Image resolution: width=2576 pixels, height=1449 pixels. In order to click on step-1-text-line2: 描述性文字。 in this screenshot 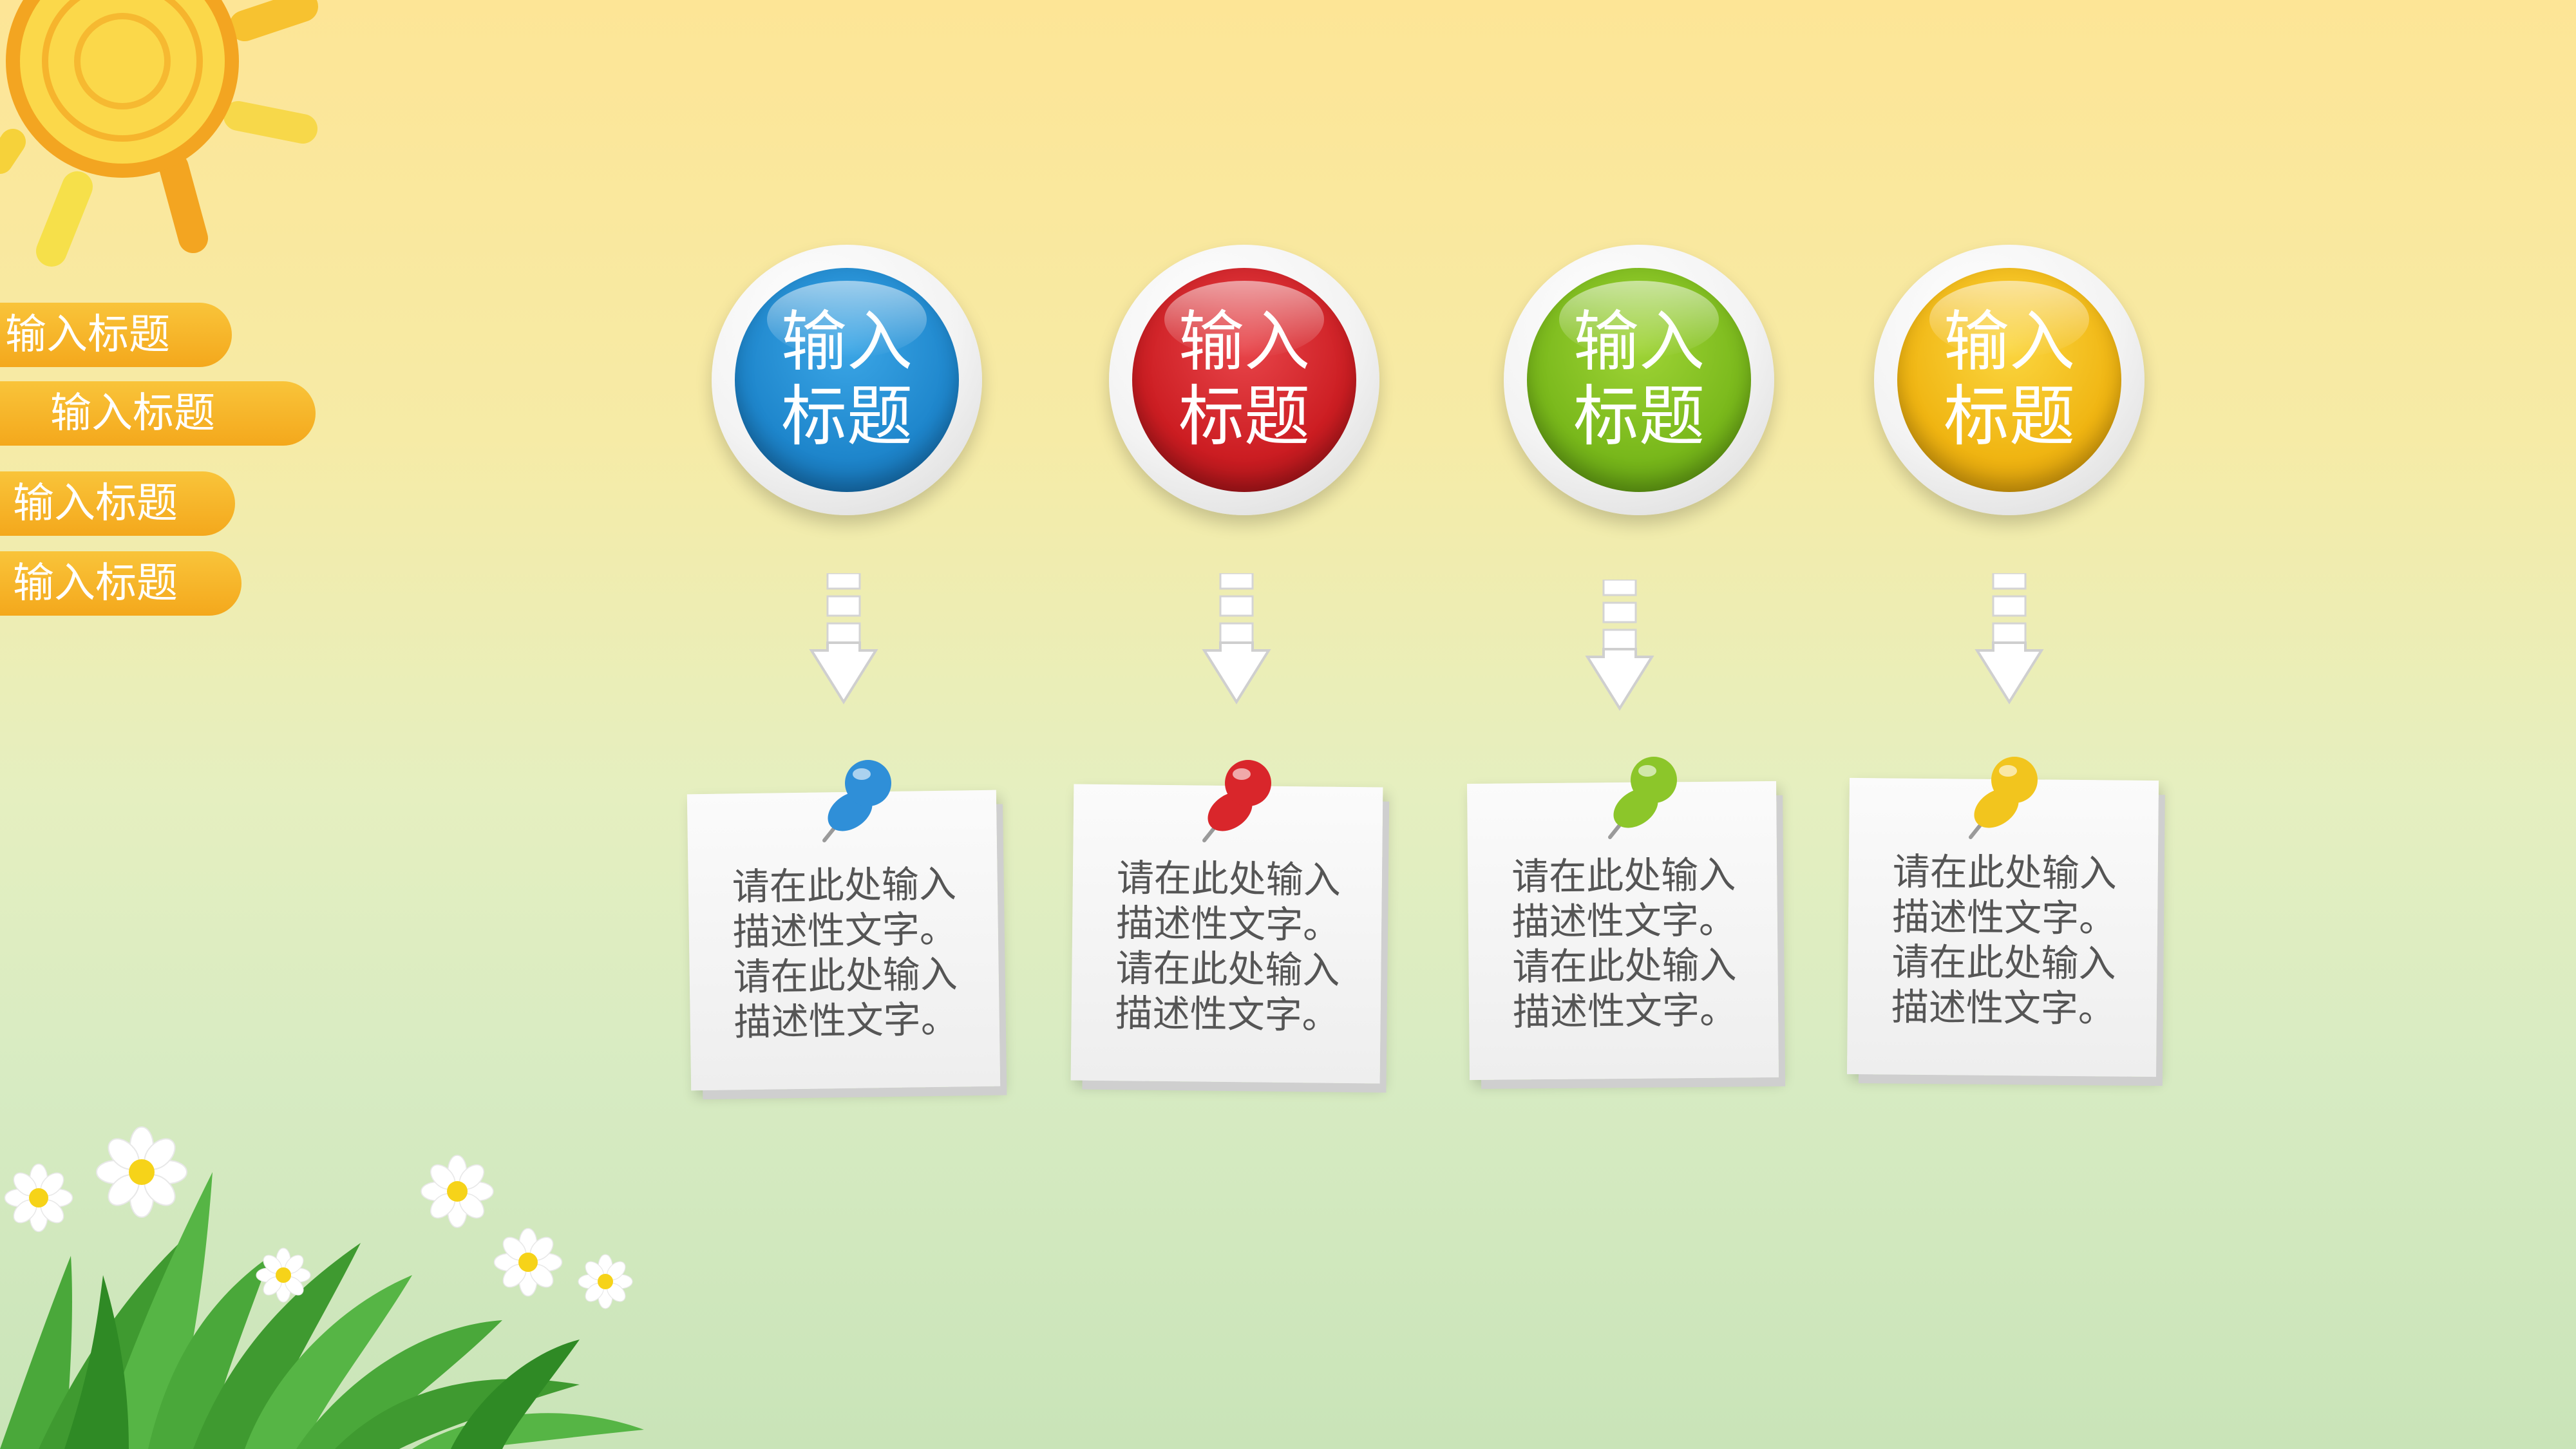, I will do `click(845, 931)`.